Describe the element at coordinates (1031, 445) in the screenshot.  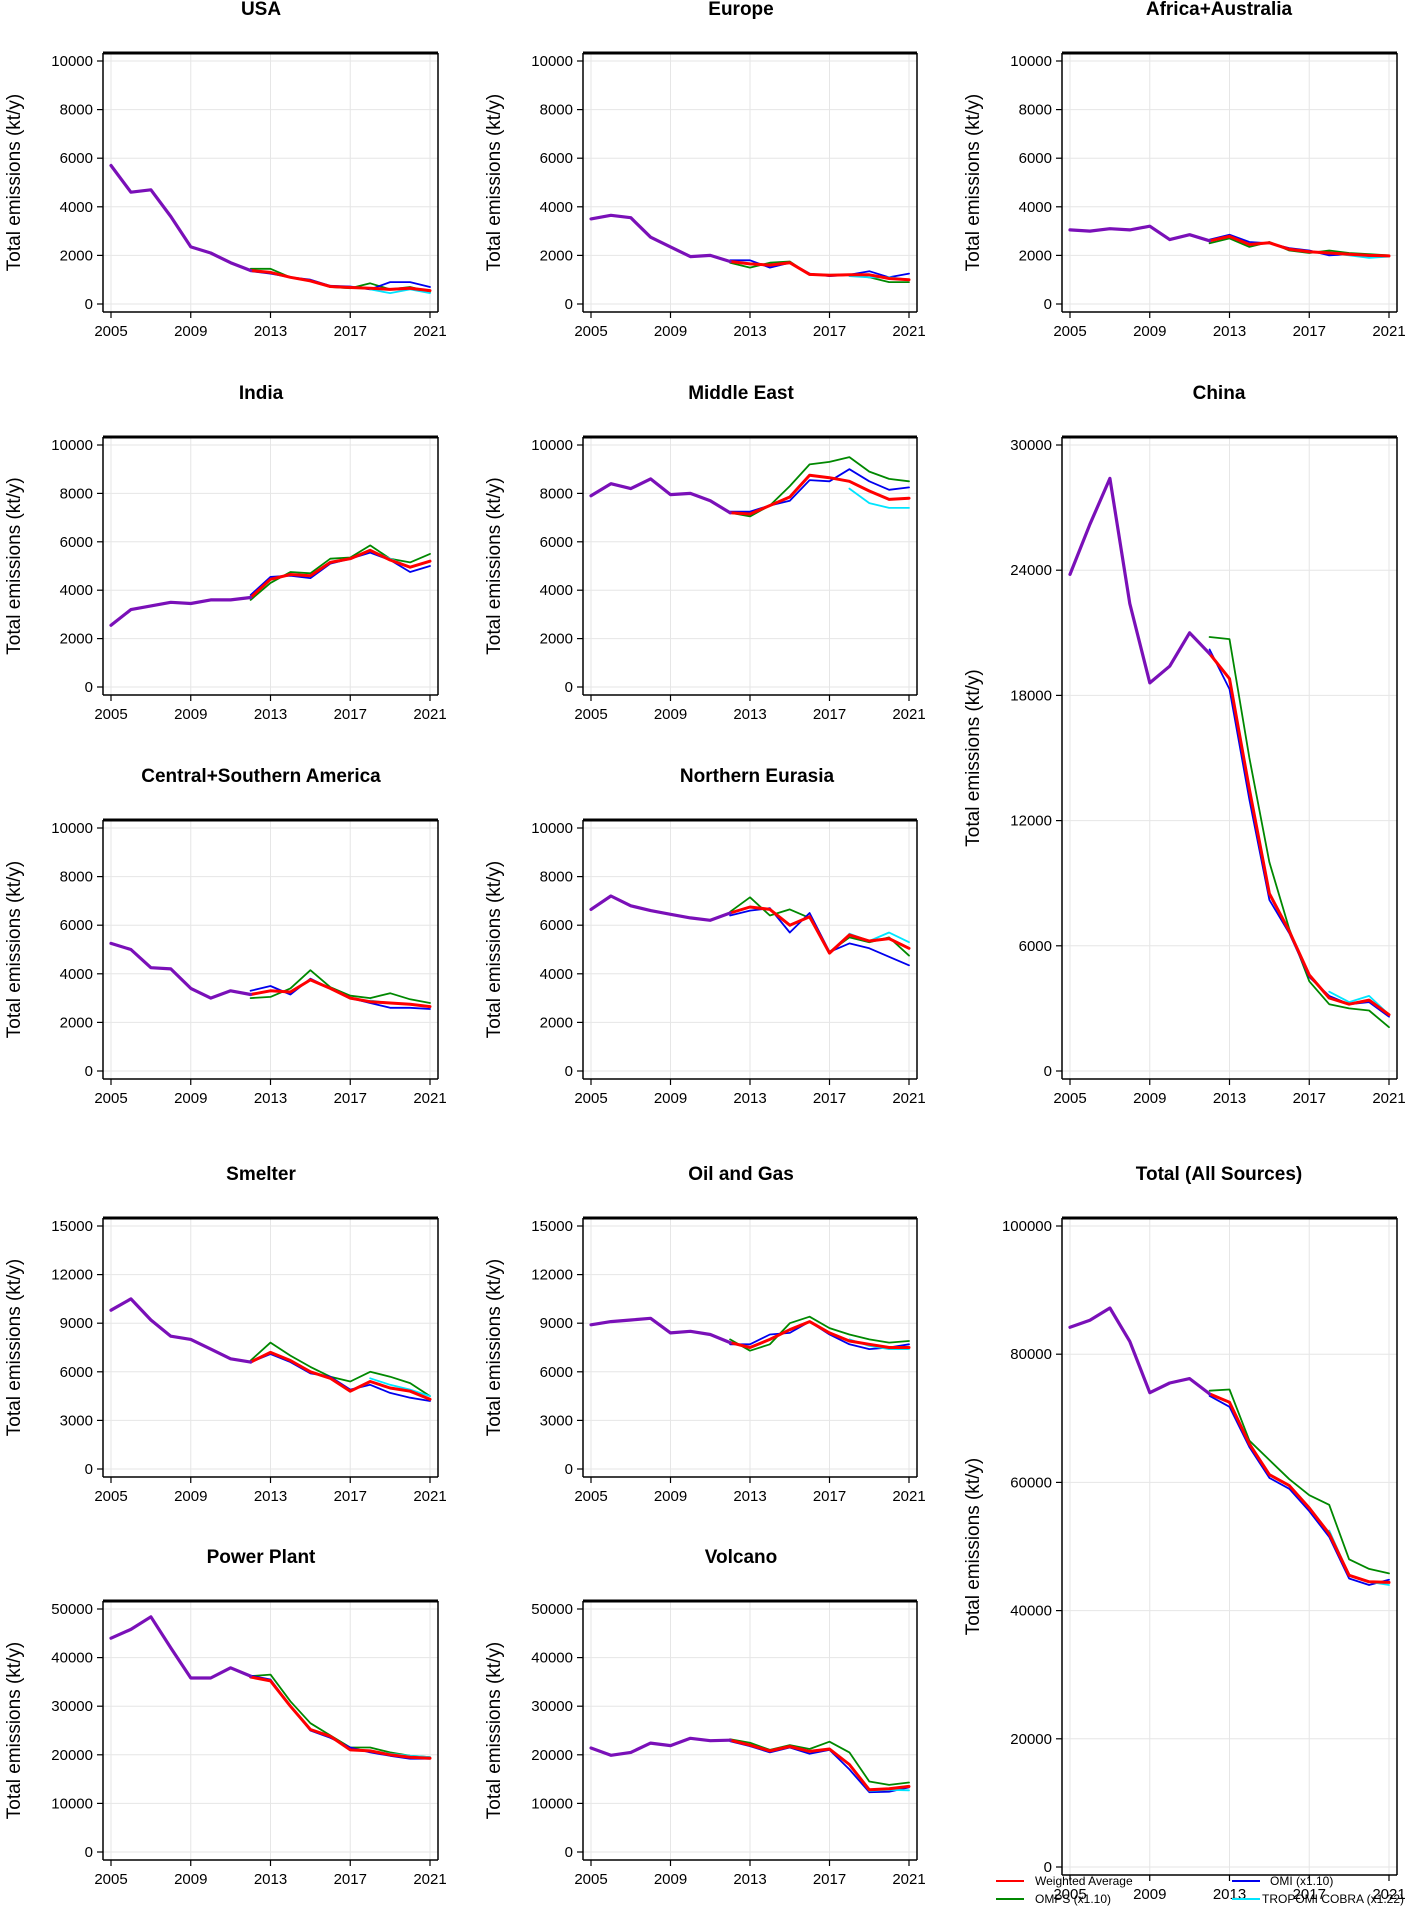
I see `y-tick-label: 30000` at that location.